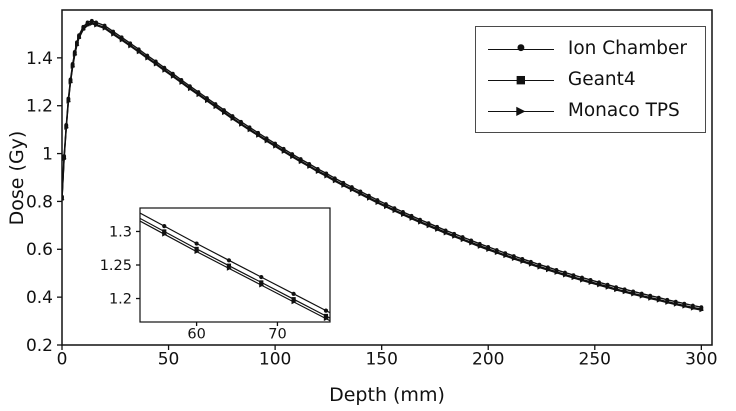  Describe the element at coordinates (17, 178) in the screenshot. I see `y-axis-label: Dose (Gy)` at that location.